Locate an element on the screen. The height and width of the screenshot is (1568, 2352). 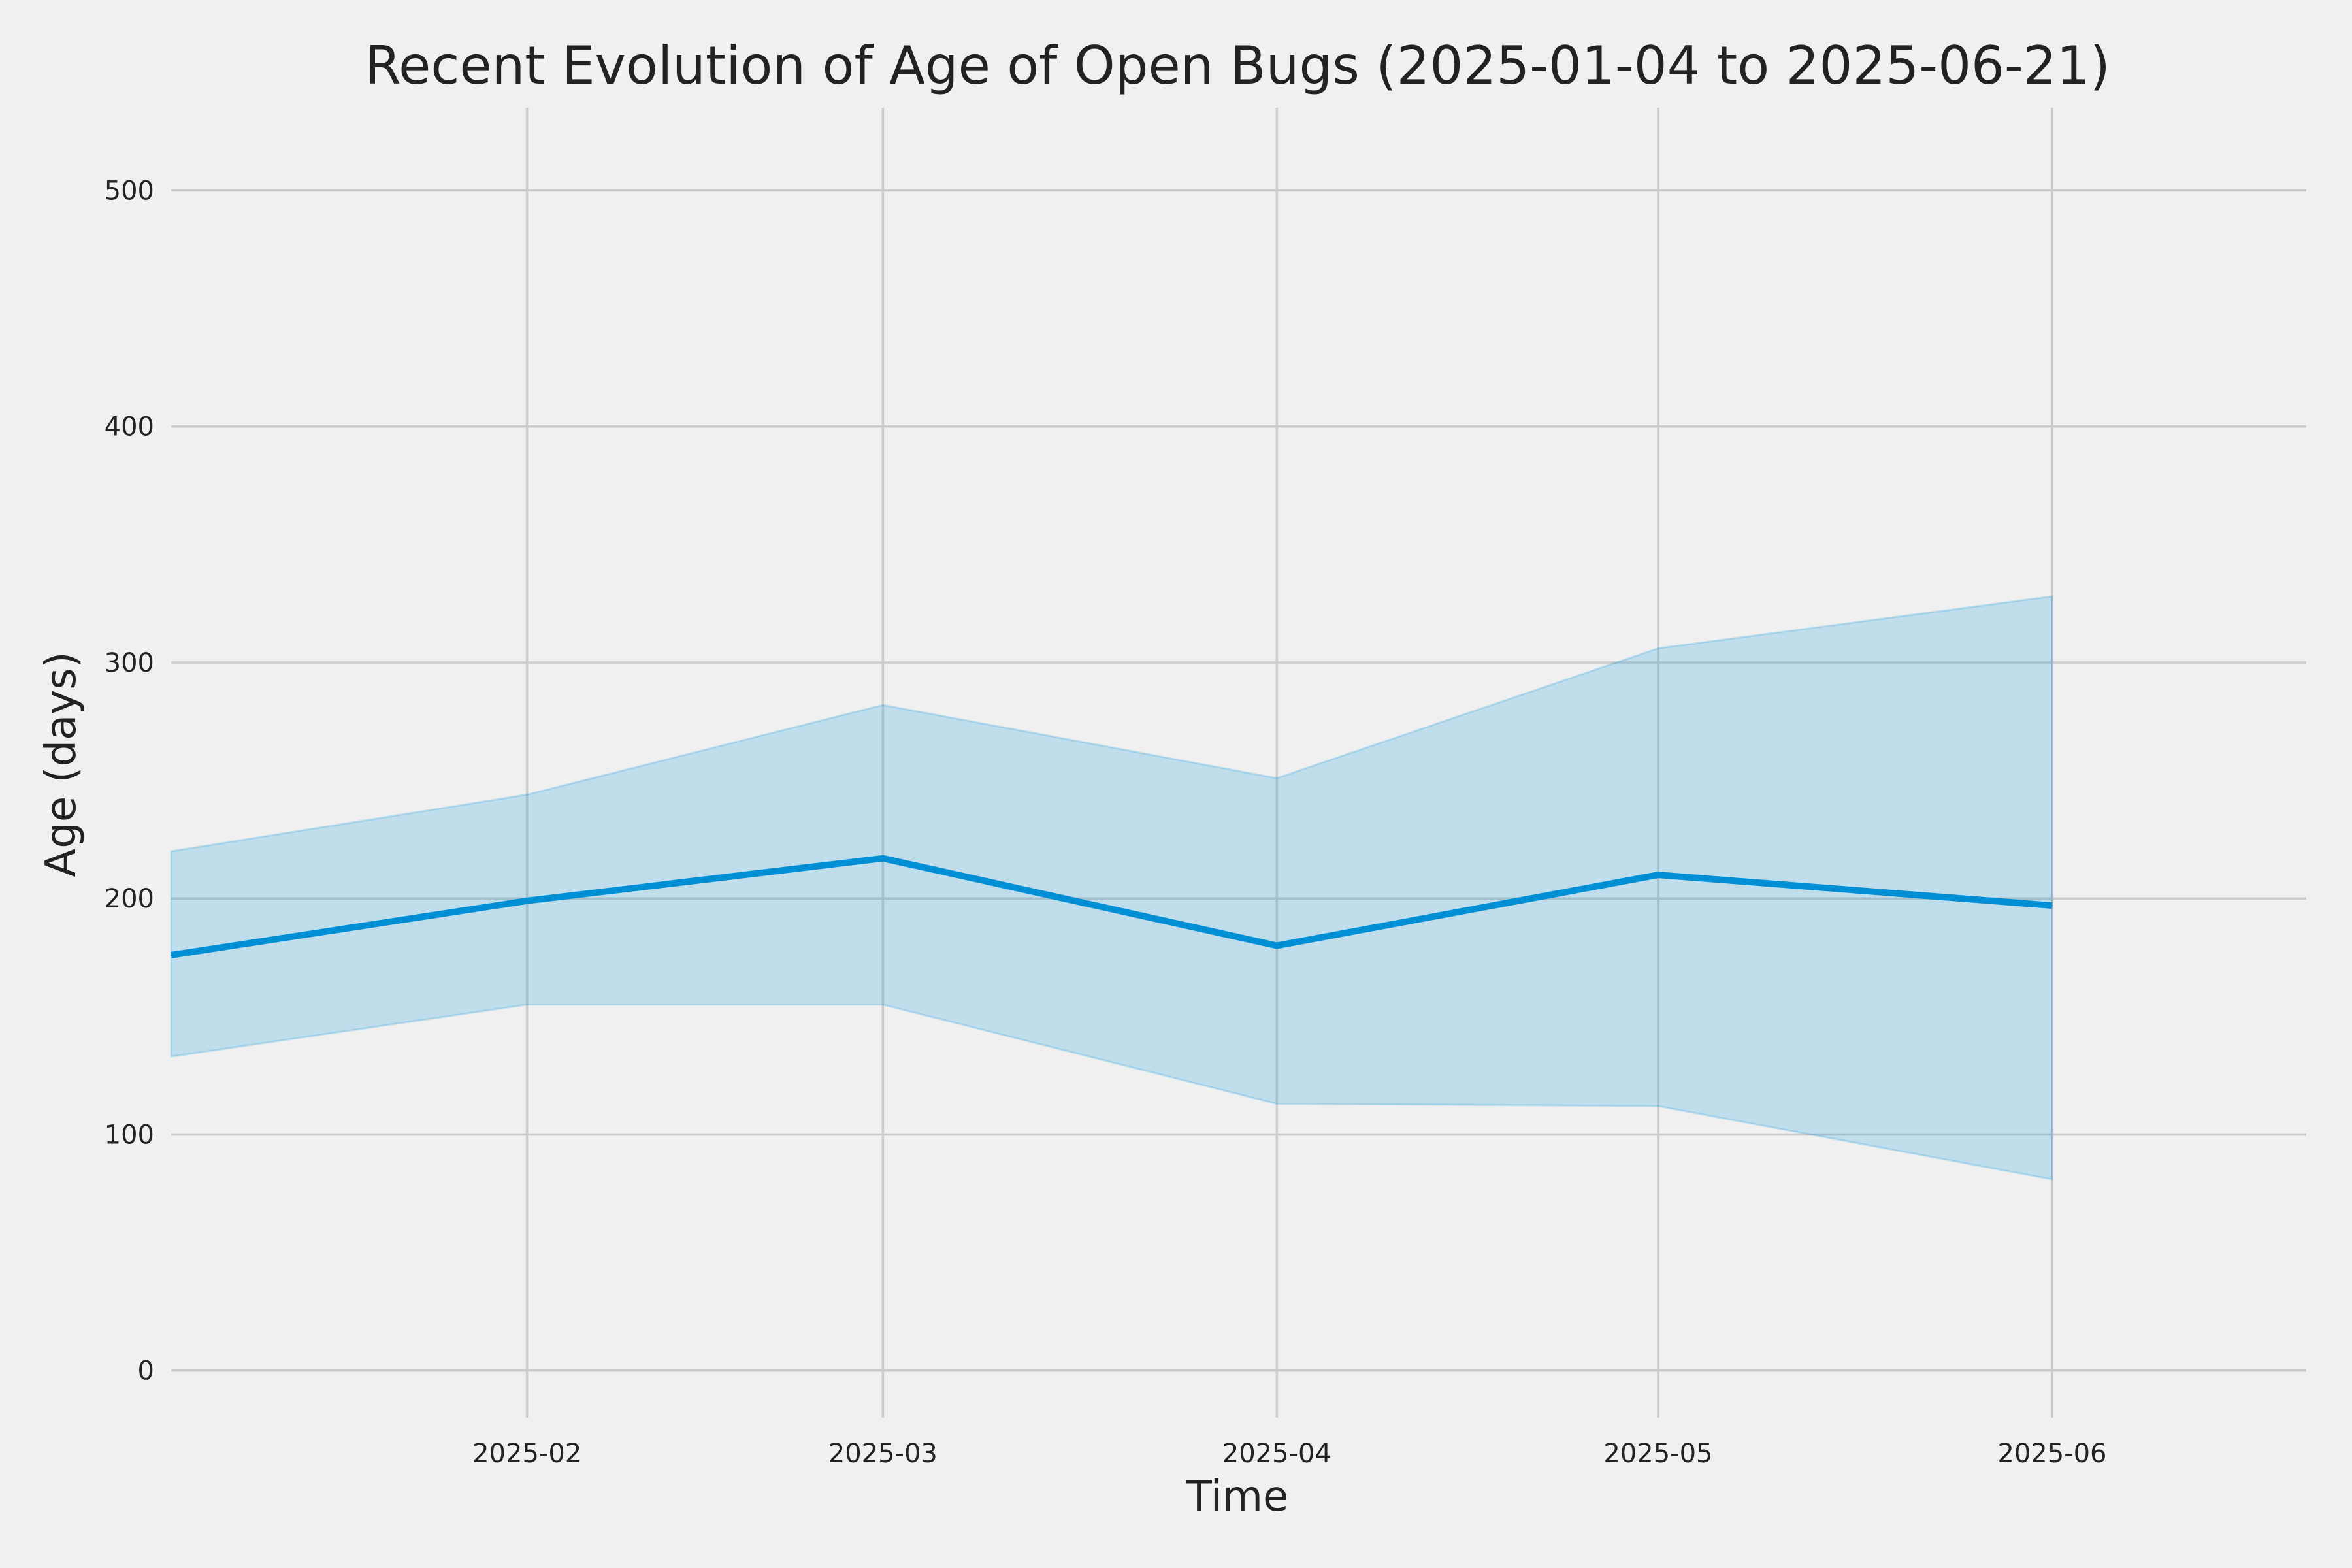
y-tick-label: 300 is located at coordinates (129, 663).